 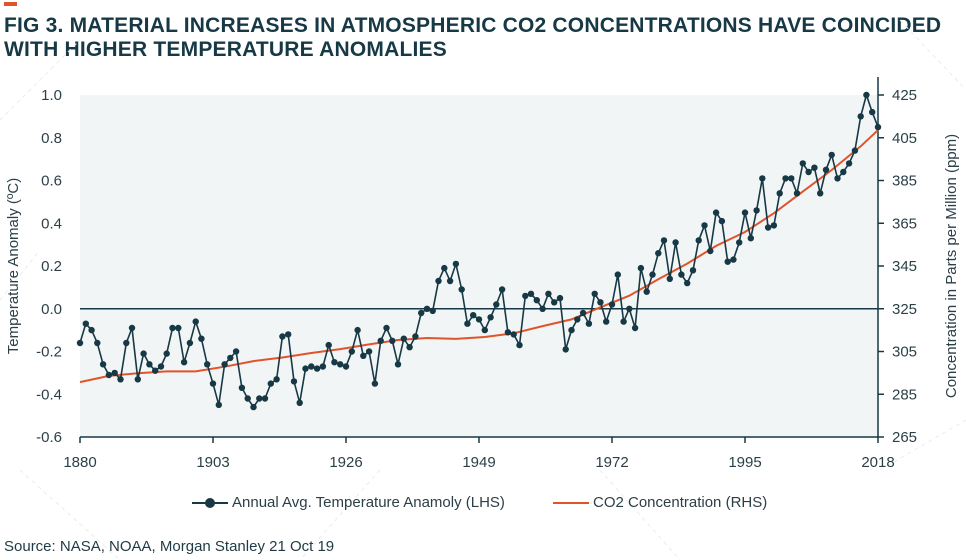 I want to click on x-tick-label: 1972, so click(x=611, y=462).